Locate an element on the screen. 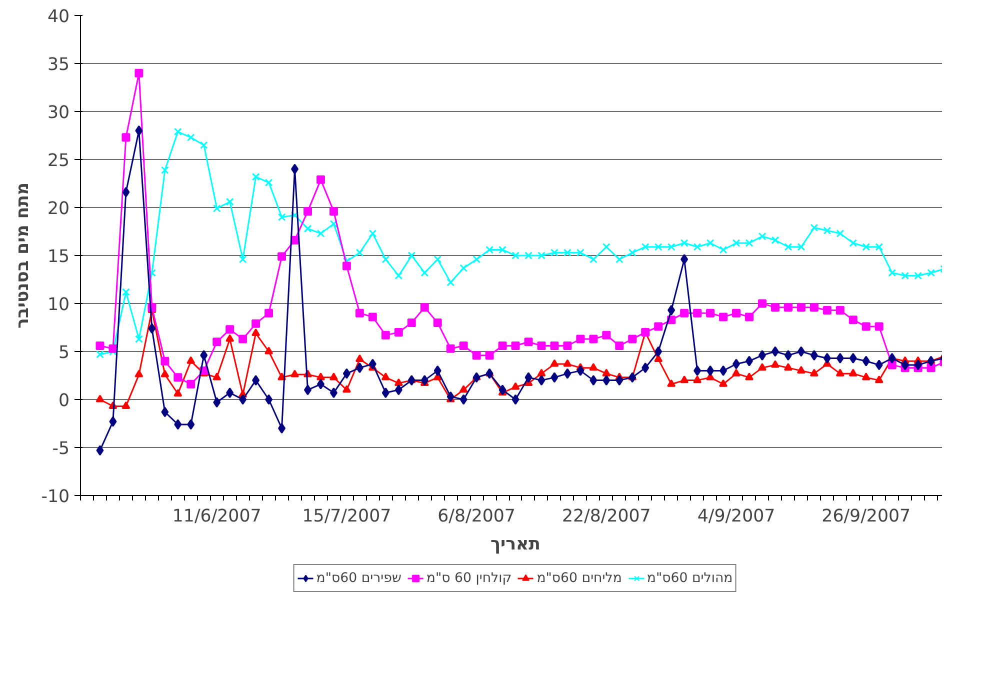  x-tick-label: 15/7/2007 is located at coordinates (347, 516).